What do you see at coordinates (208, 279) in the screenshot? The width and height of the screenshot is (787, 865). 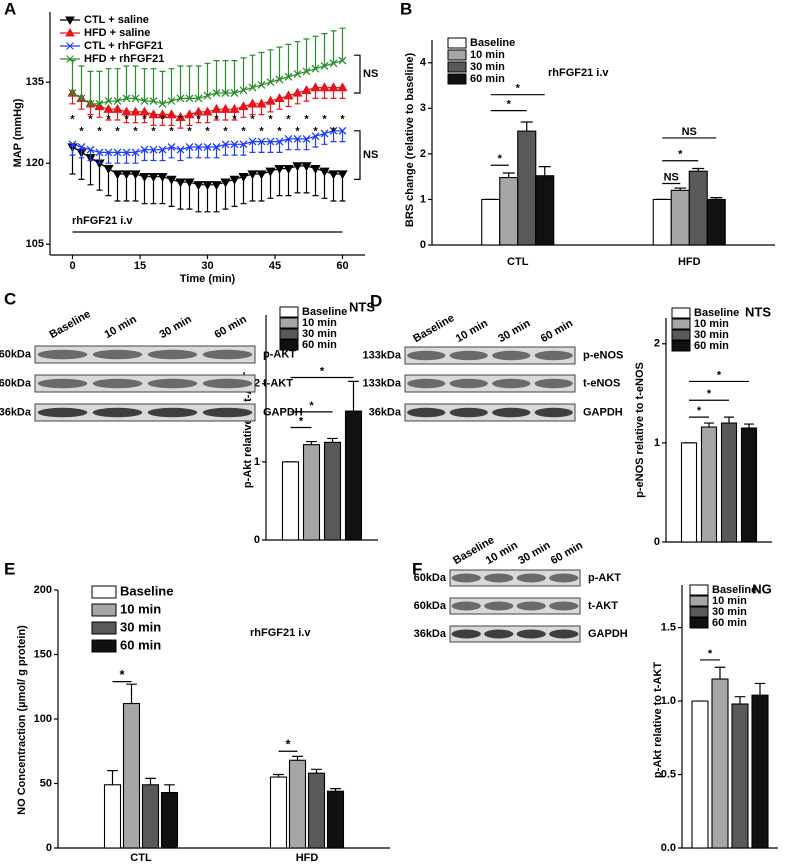 I see `x-axis-label: Time (min)` at bounding box center [208, 279].